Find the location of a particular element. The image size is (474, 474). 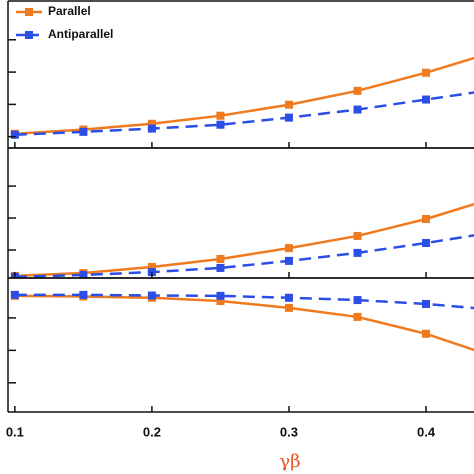

x-tick-label: 0.1 is located at coordinates (15, 431).